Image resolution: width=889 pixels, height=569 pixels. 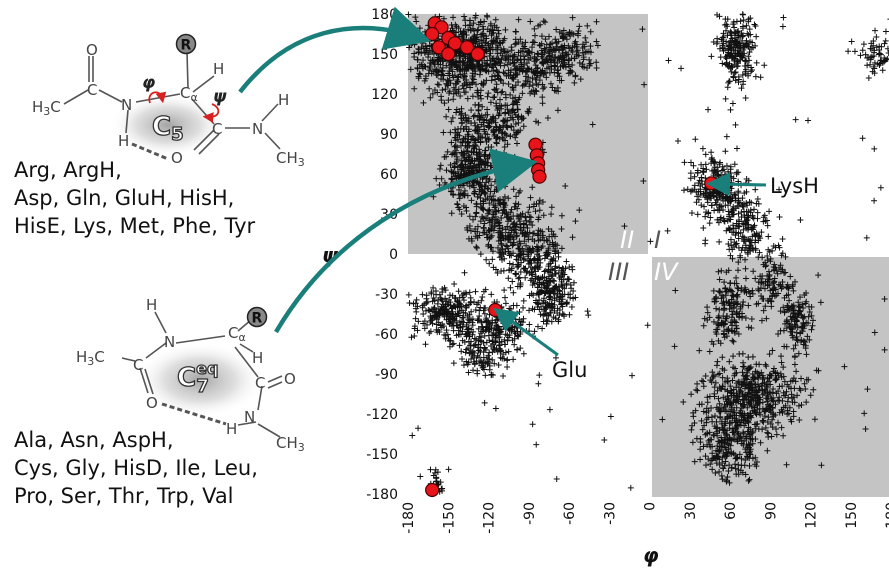 What do you see at coordinates (495, 310) in the screenshot?
I see `highlighted-conformer` at bounding box center [495, 310].